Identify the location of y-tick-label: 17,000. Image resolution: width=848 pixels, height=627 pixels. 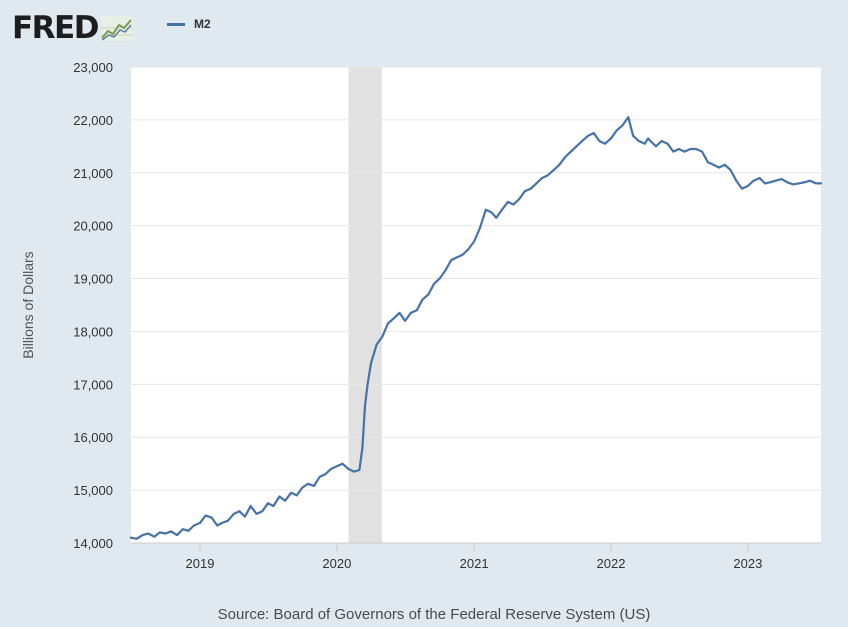
(93, 384).